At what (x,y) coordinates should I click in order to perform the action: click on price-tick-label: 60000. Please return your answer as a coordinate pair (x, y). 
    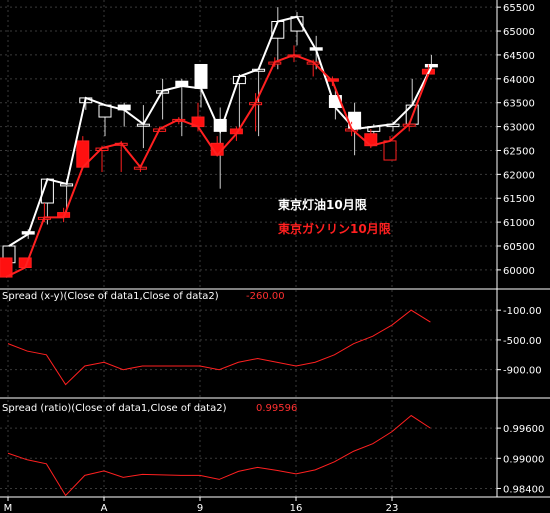
    Looking at the image, I should click on (519, 271).